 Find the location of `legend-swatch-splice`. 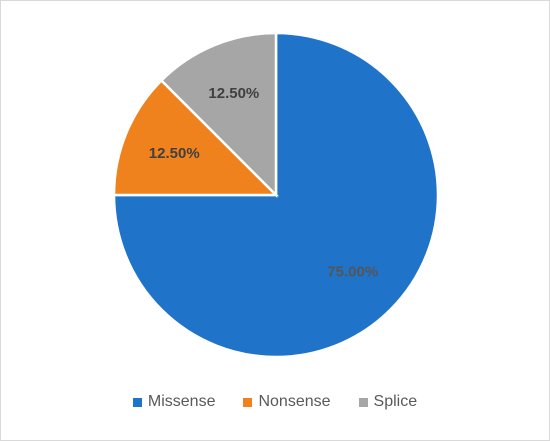

legend-swatch-splice is located at coordinates (363, 402).